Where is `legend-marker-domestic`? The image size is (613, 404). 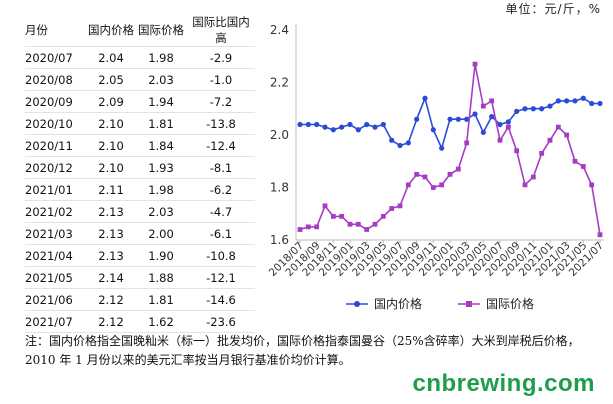
legend-marker-domestic is located at coordinates (357, 304).